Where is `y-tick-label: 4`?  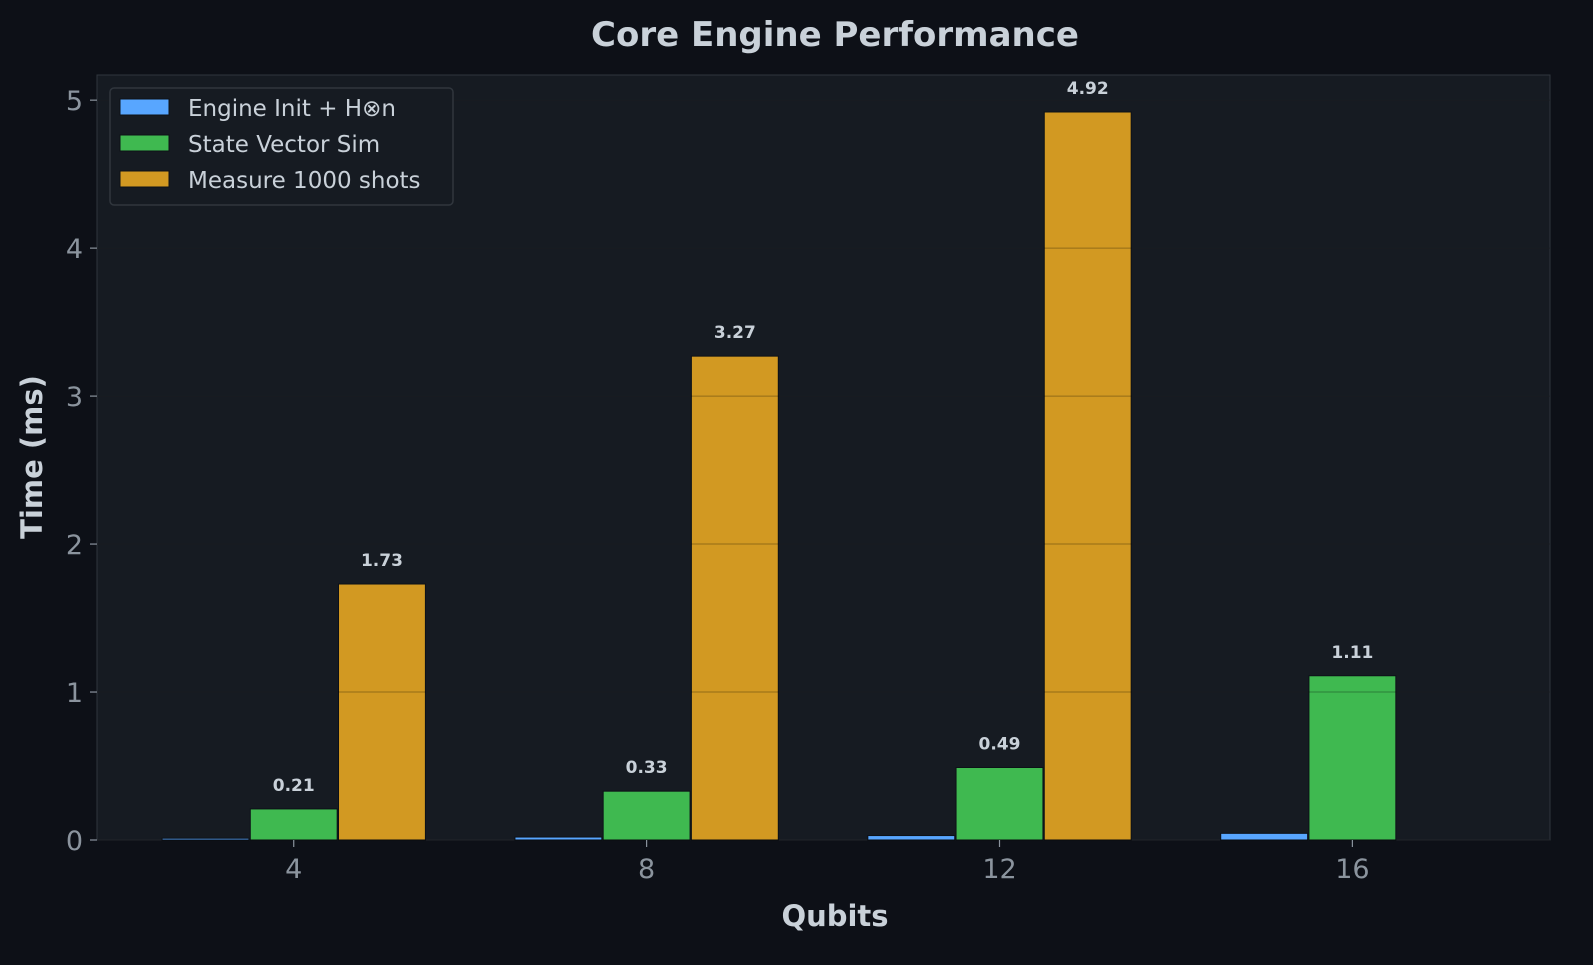 y-tick-label: 4 is located at coordinates (74, 249).